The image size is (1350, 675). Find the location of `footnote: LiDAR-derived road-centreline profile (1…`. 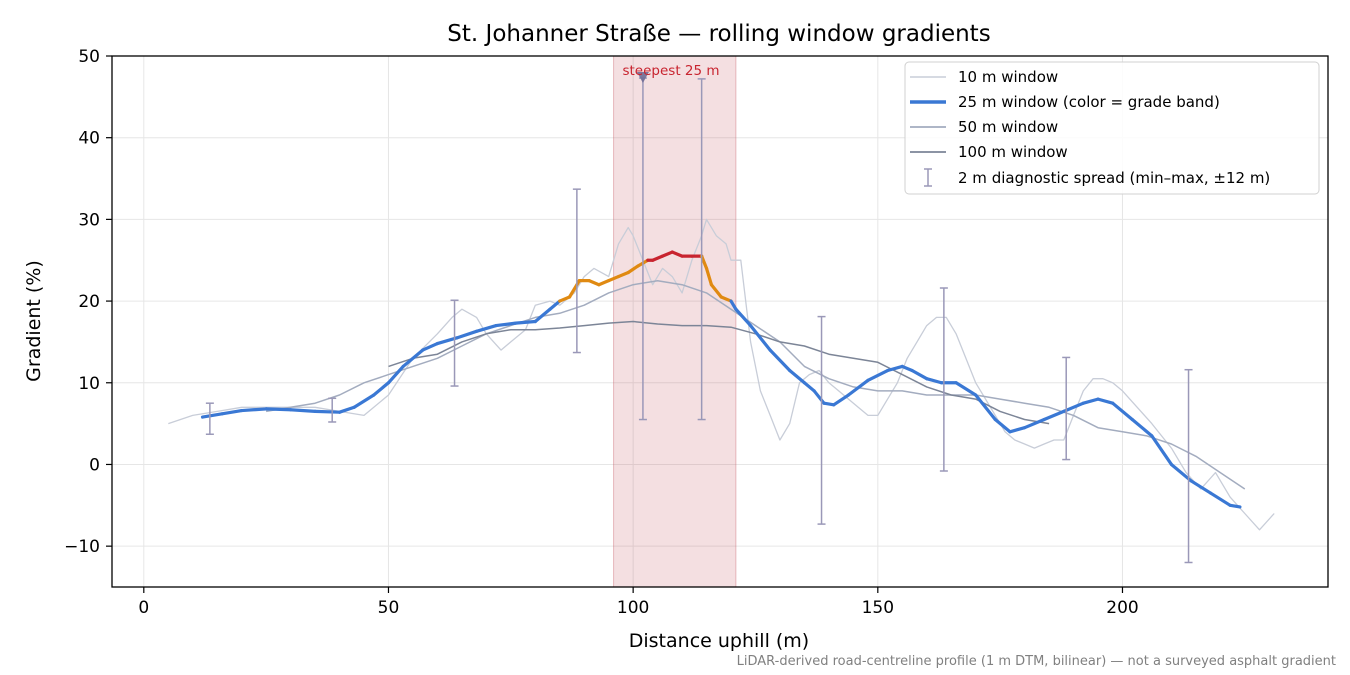

footnote: LiDAR-derived road-centreline profile (1… is located at coordinates (1036, 661).